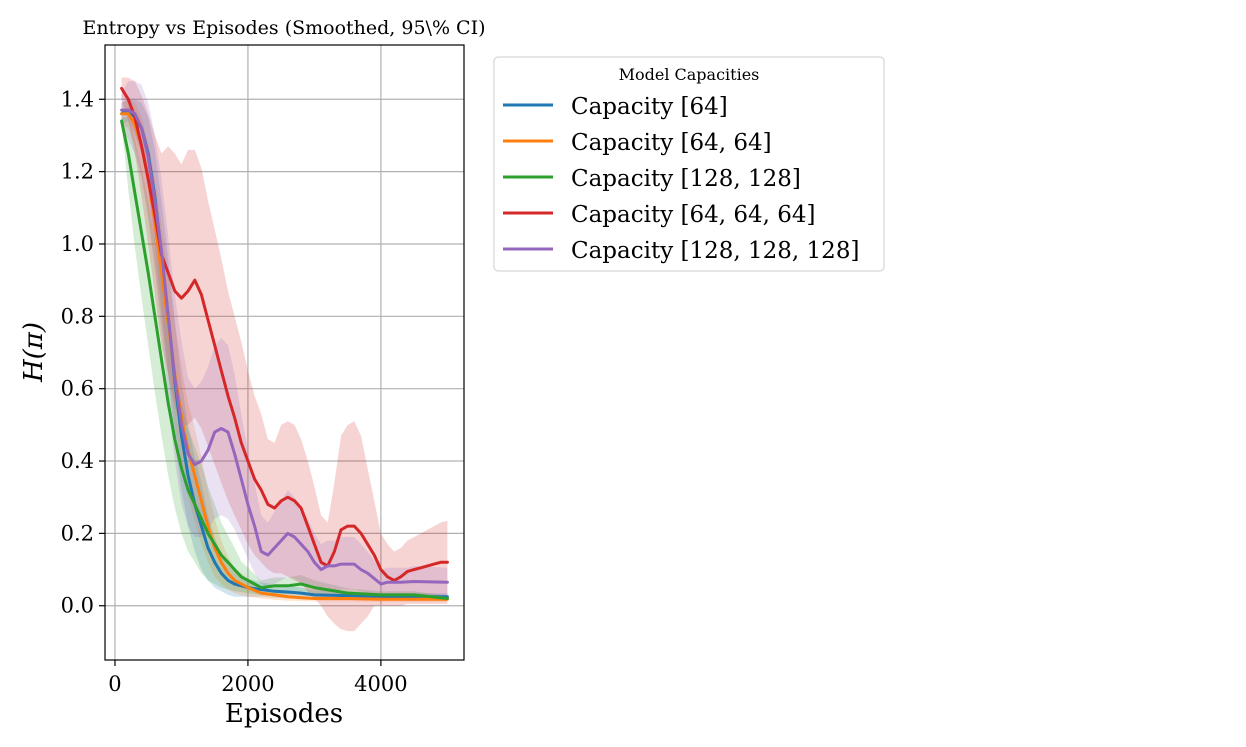  I want to click on legend-title: Model Capacities, so click(689, 74).